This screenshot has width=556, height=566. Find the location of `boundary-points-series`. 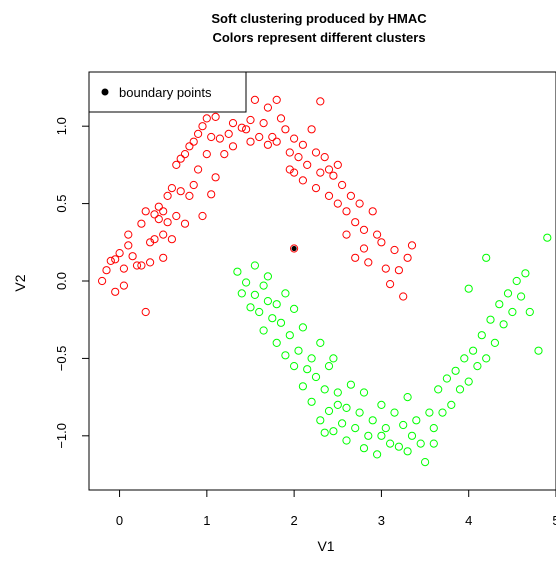

boundary-points-series is located at coordinates (294, 248).